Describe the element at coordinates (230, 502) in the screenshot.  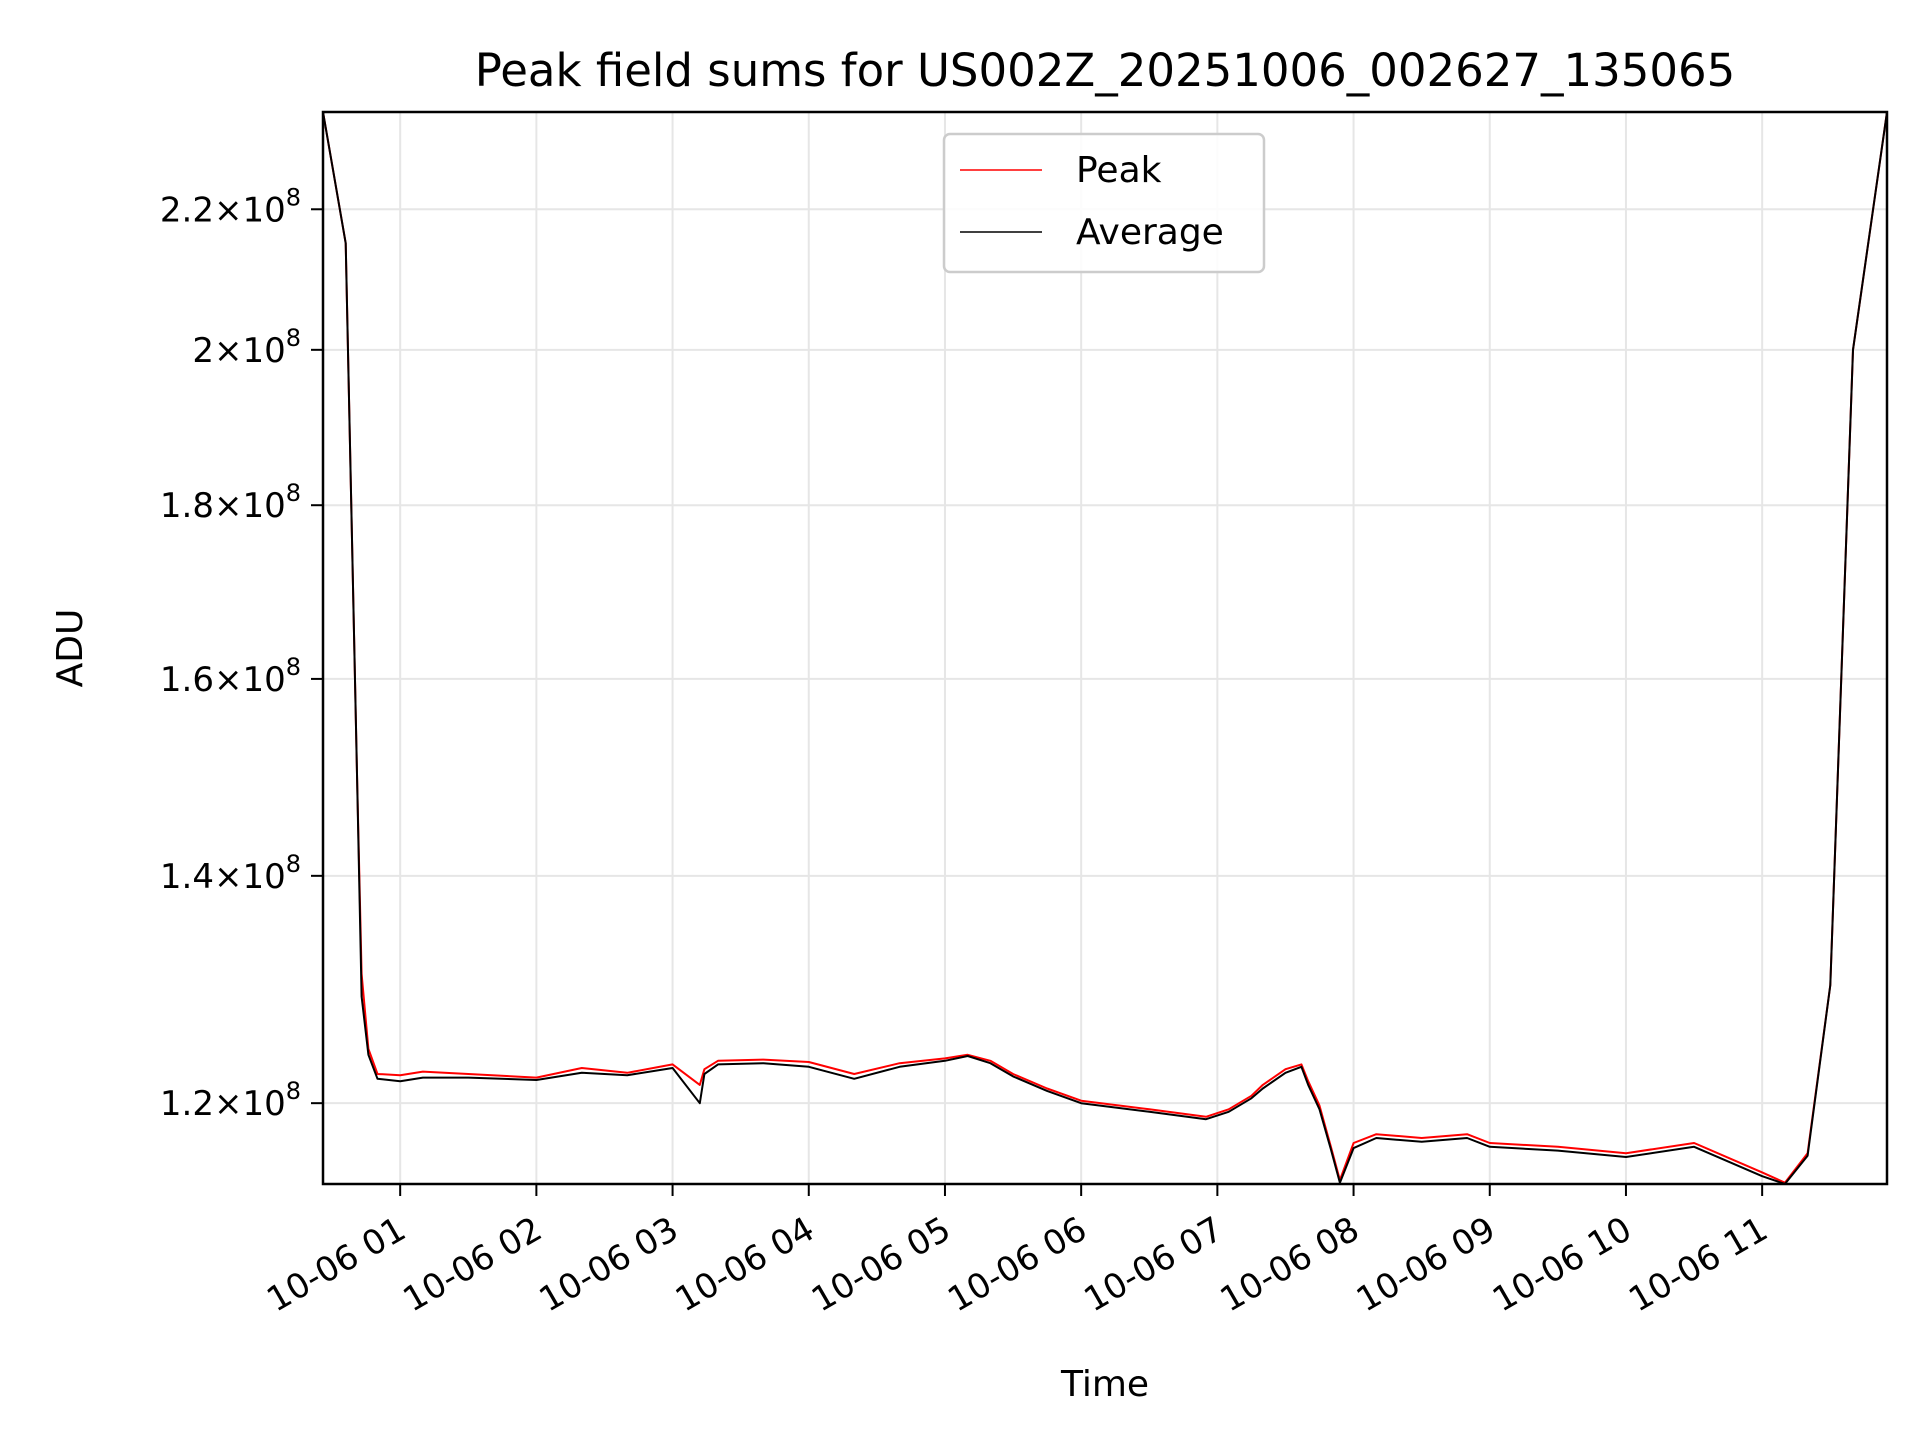
I see `y-tick-label: 1.8×108` at that location.